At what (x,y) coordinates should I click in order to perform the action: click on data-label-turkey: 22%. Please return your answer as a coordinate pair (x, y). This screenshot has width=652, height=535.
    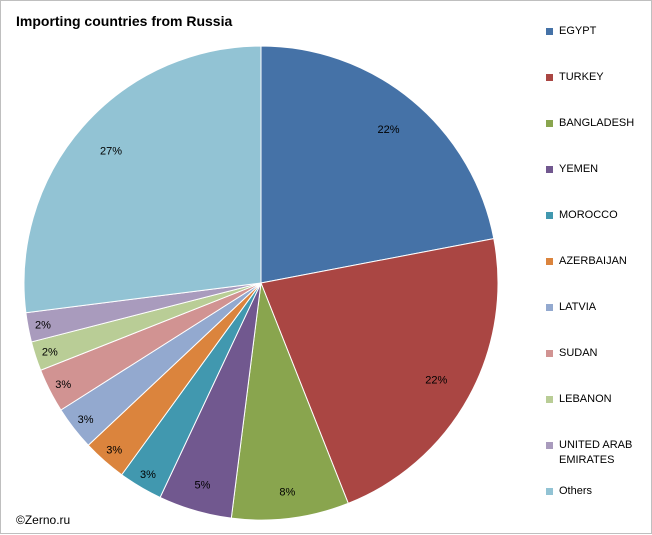
    Looking at the image, I should click on (436, 380).